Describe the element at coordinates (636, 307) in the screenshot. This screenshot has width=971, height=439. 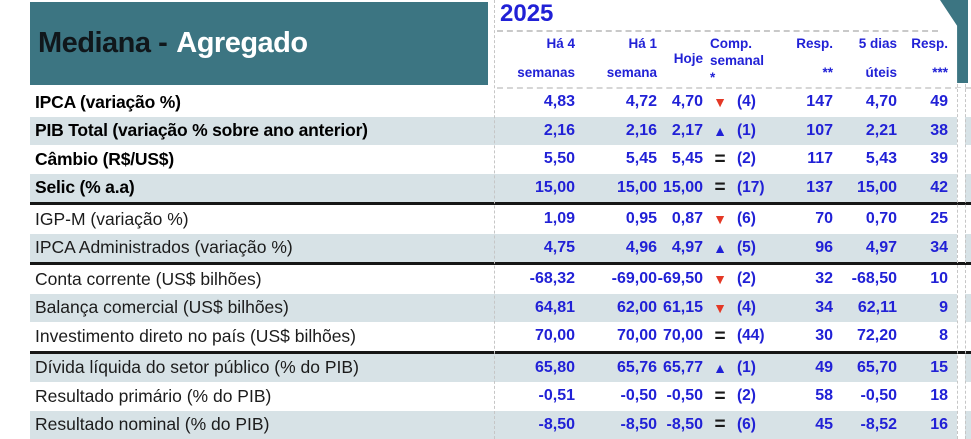
I see `value-ha-1-semana: 62,00` at that location.